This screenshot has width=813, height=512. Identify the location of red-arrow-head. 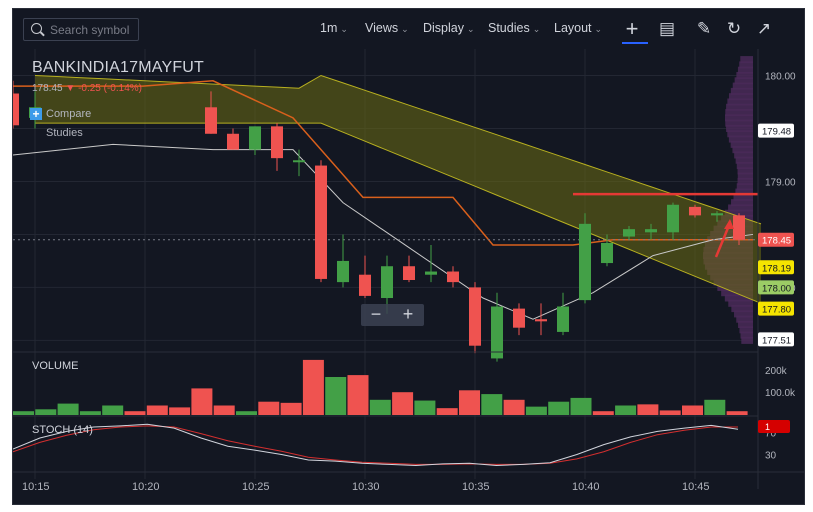
(729, 224).